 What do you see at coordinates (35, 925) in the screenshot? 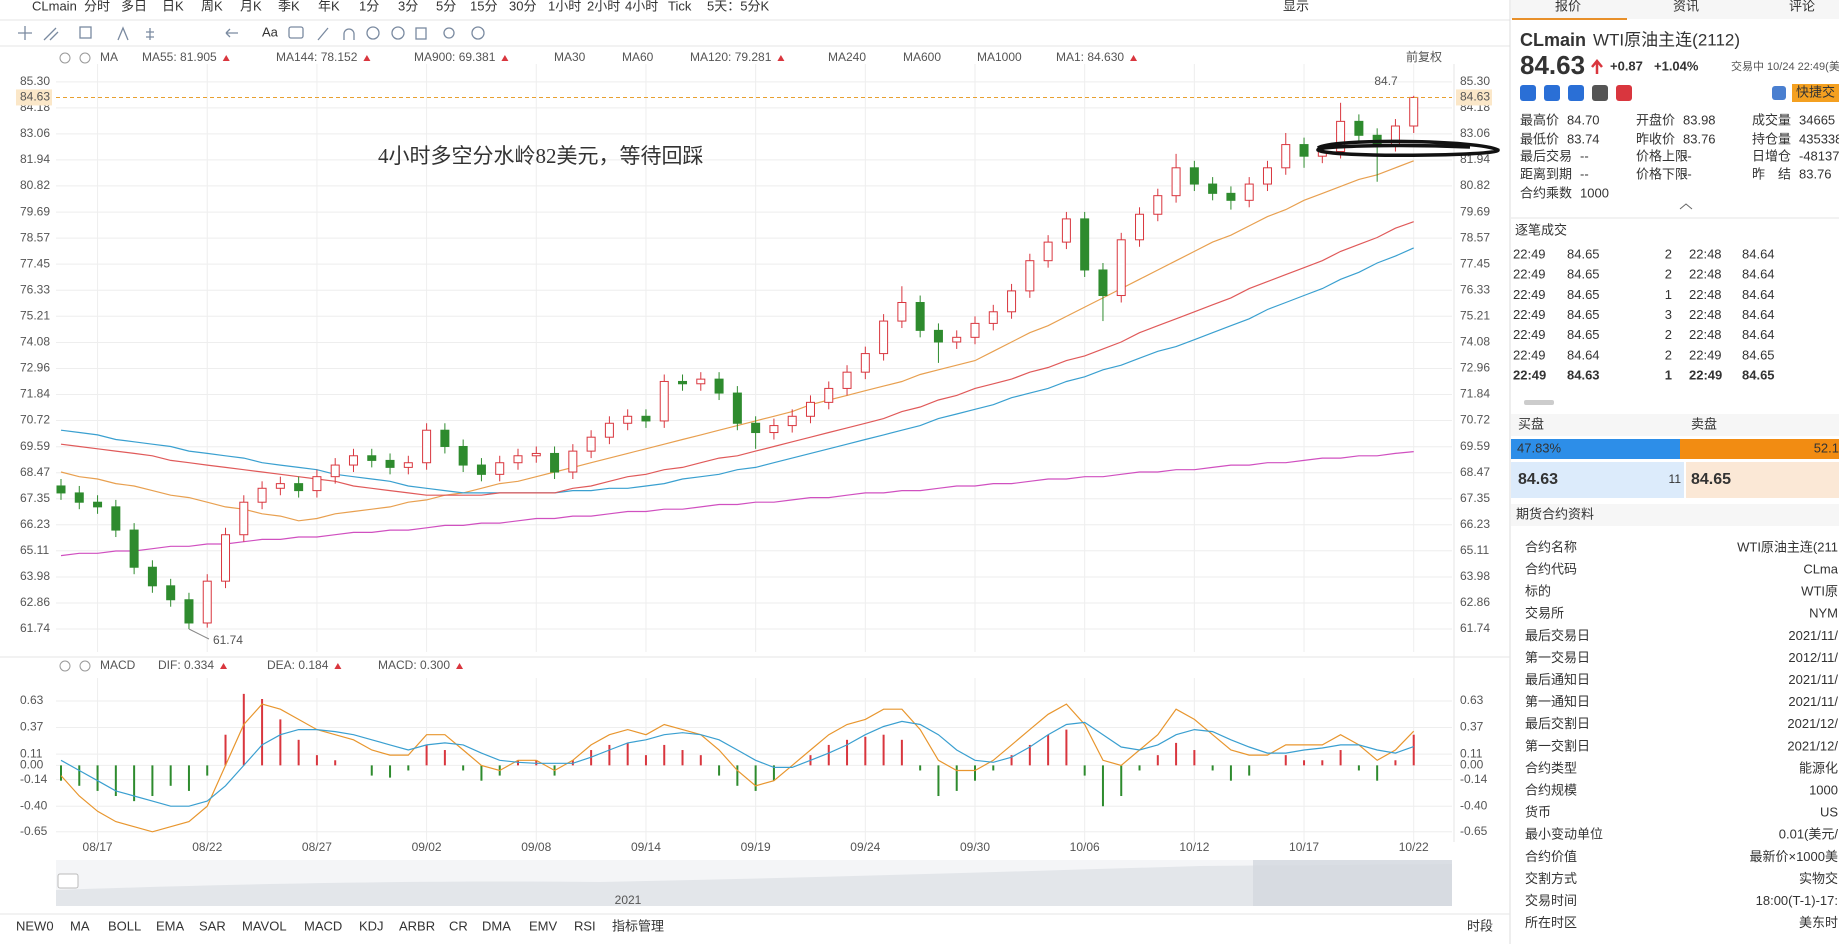
I see `indicator-tab: NEW0` at bounding box center [35, 925].